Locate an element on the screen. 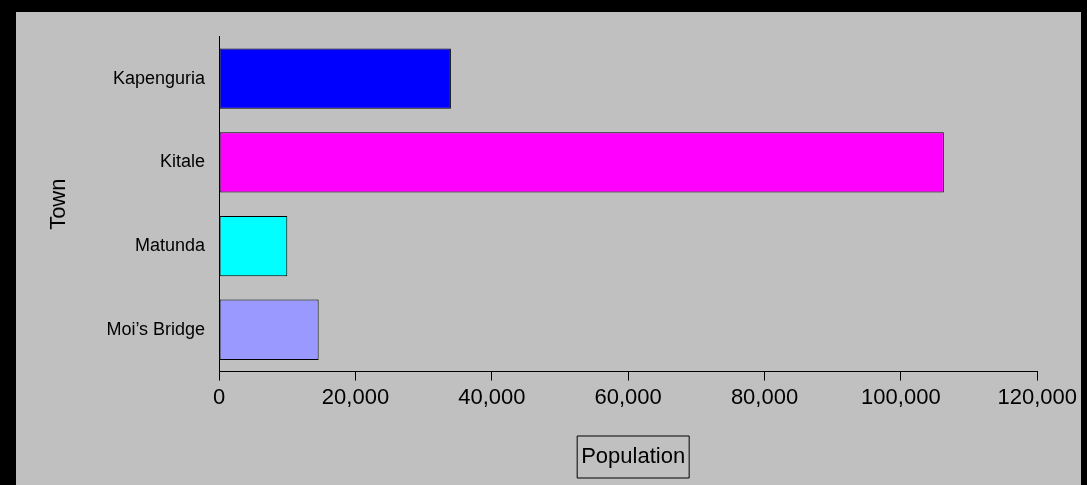 This screenshot has width=1087, height=485. x-tick-label: 100,000 is located at coordinates (901, 396).